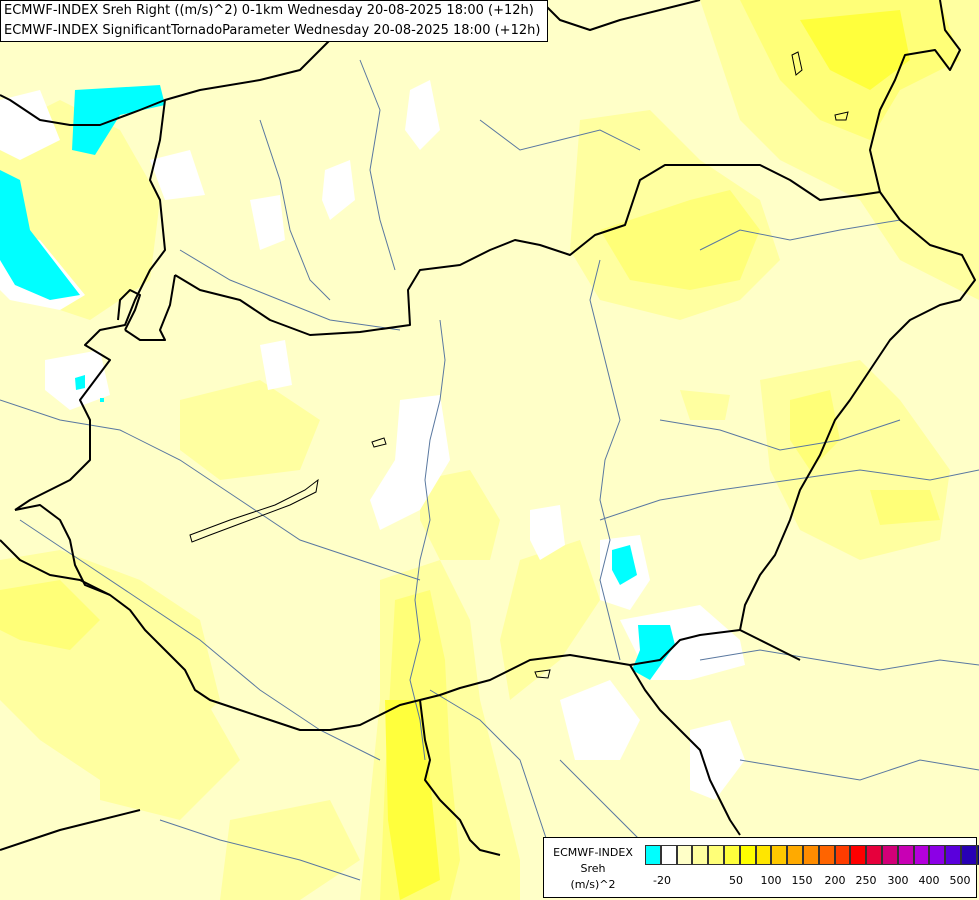 This screenshot has width=979, height=900. What do you see at coordinates (929, 880) in the screenshot?
I see `legend-tick-label: 400` at bounding box center [929, 880].